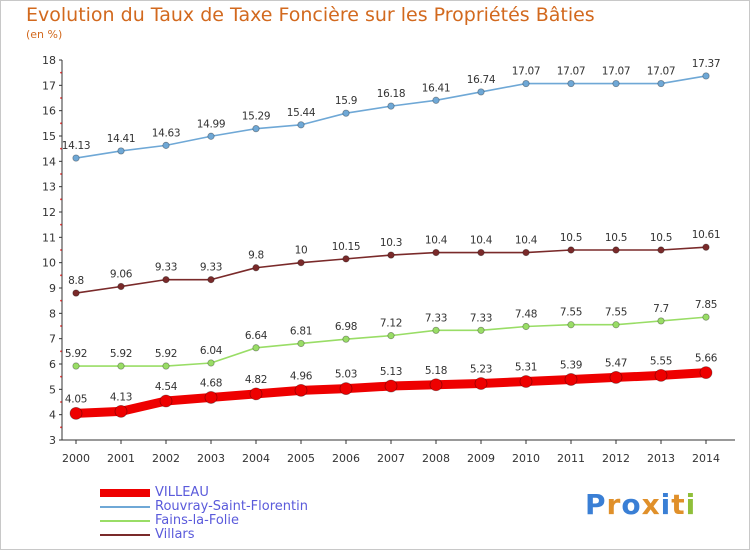 This screenshot has width=750, height=550. I want to click on x-tick-label: 2006, so click(346, 458).